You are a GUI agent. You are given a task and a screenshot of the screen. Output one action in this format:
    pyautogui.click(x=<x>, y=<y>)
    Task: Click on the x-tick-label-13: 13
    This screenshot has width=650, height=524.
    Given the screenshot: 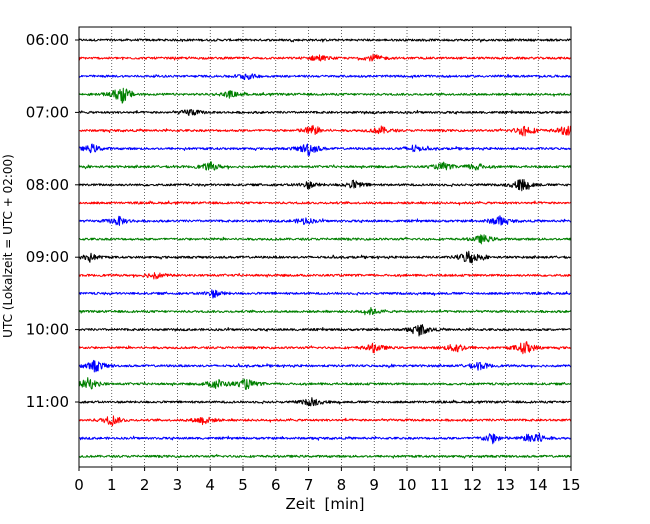 What is the action you would take?
    pyautogui.click(x=505, y=485)
    